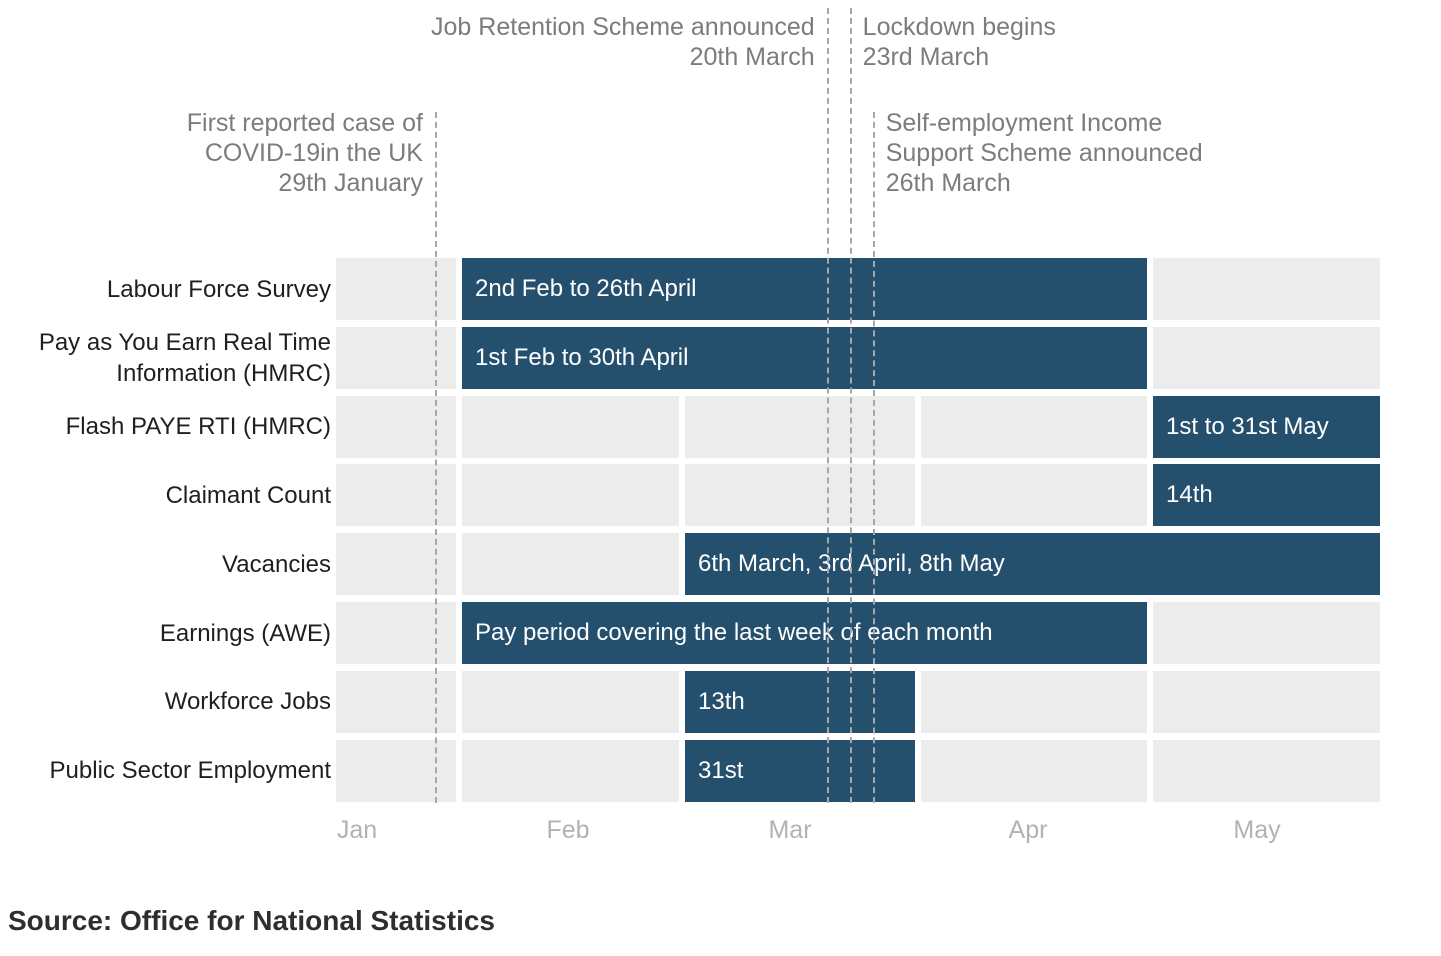 Image resolution: width=1441 pixels, height=956 pixels. Describe the element at coordinates (959, 42) in the screenshot. I see `event-label: Lockdown begins 23rd March` at that location.